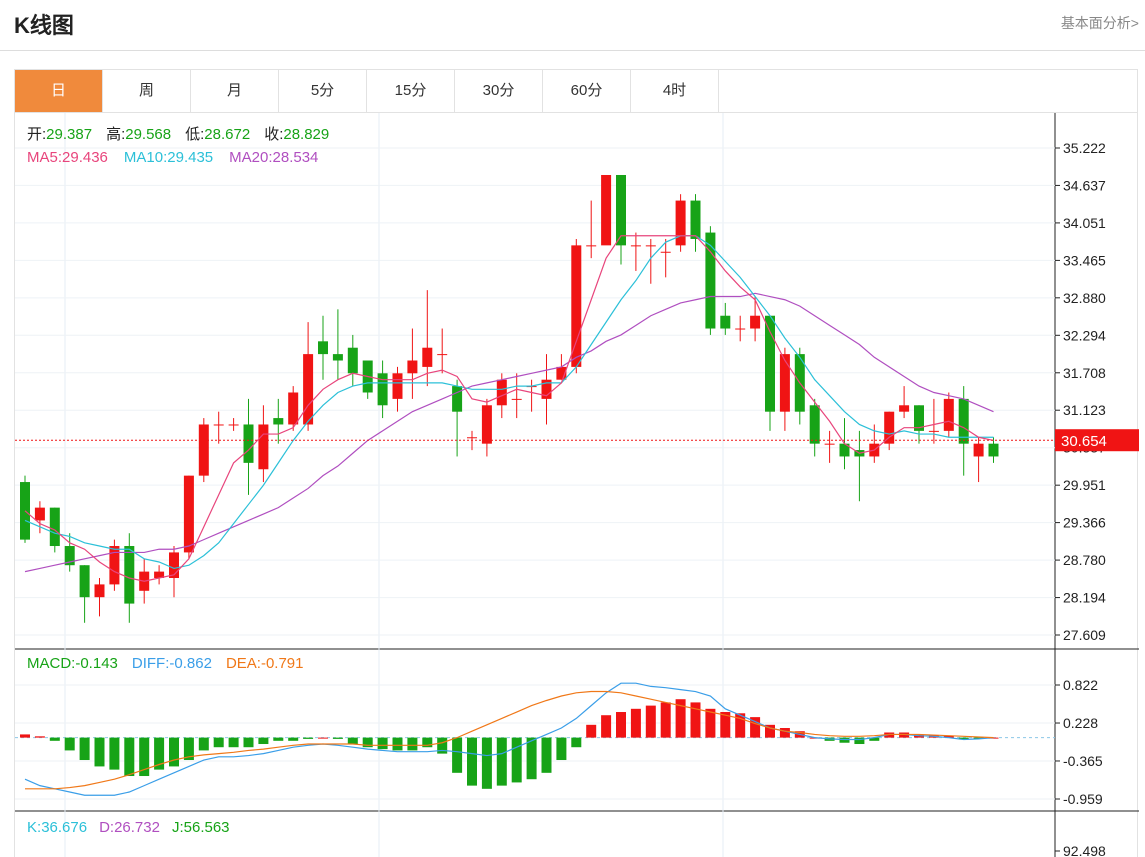  I want to click on y-tick-label: 34.051, so click(1084, 223).